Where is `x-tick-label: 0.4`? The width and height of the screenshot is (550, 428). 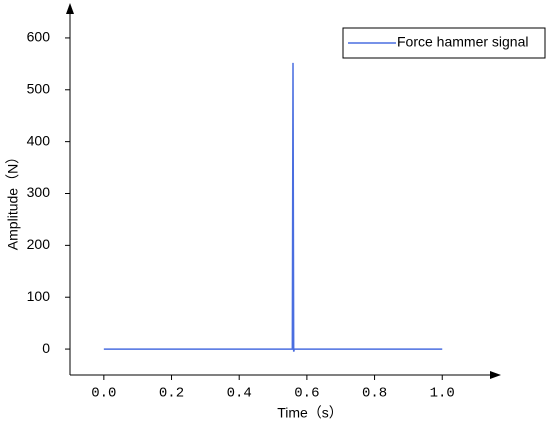
x-tick-label: 0.4 is located at coordinates (239, 394).